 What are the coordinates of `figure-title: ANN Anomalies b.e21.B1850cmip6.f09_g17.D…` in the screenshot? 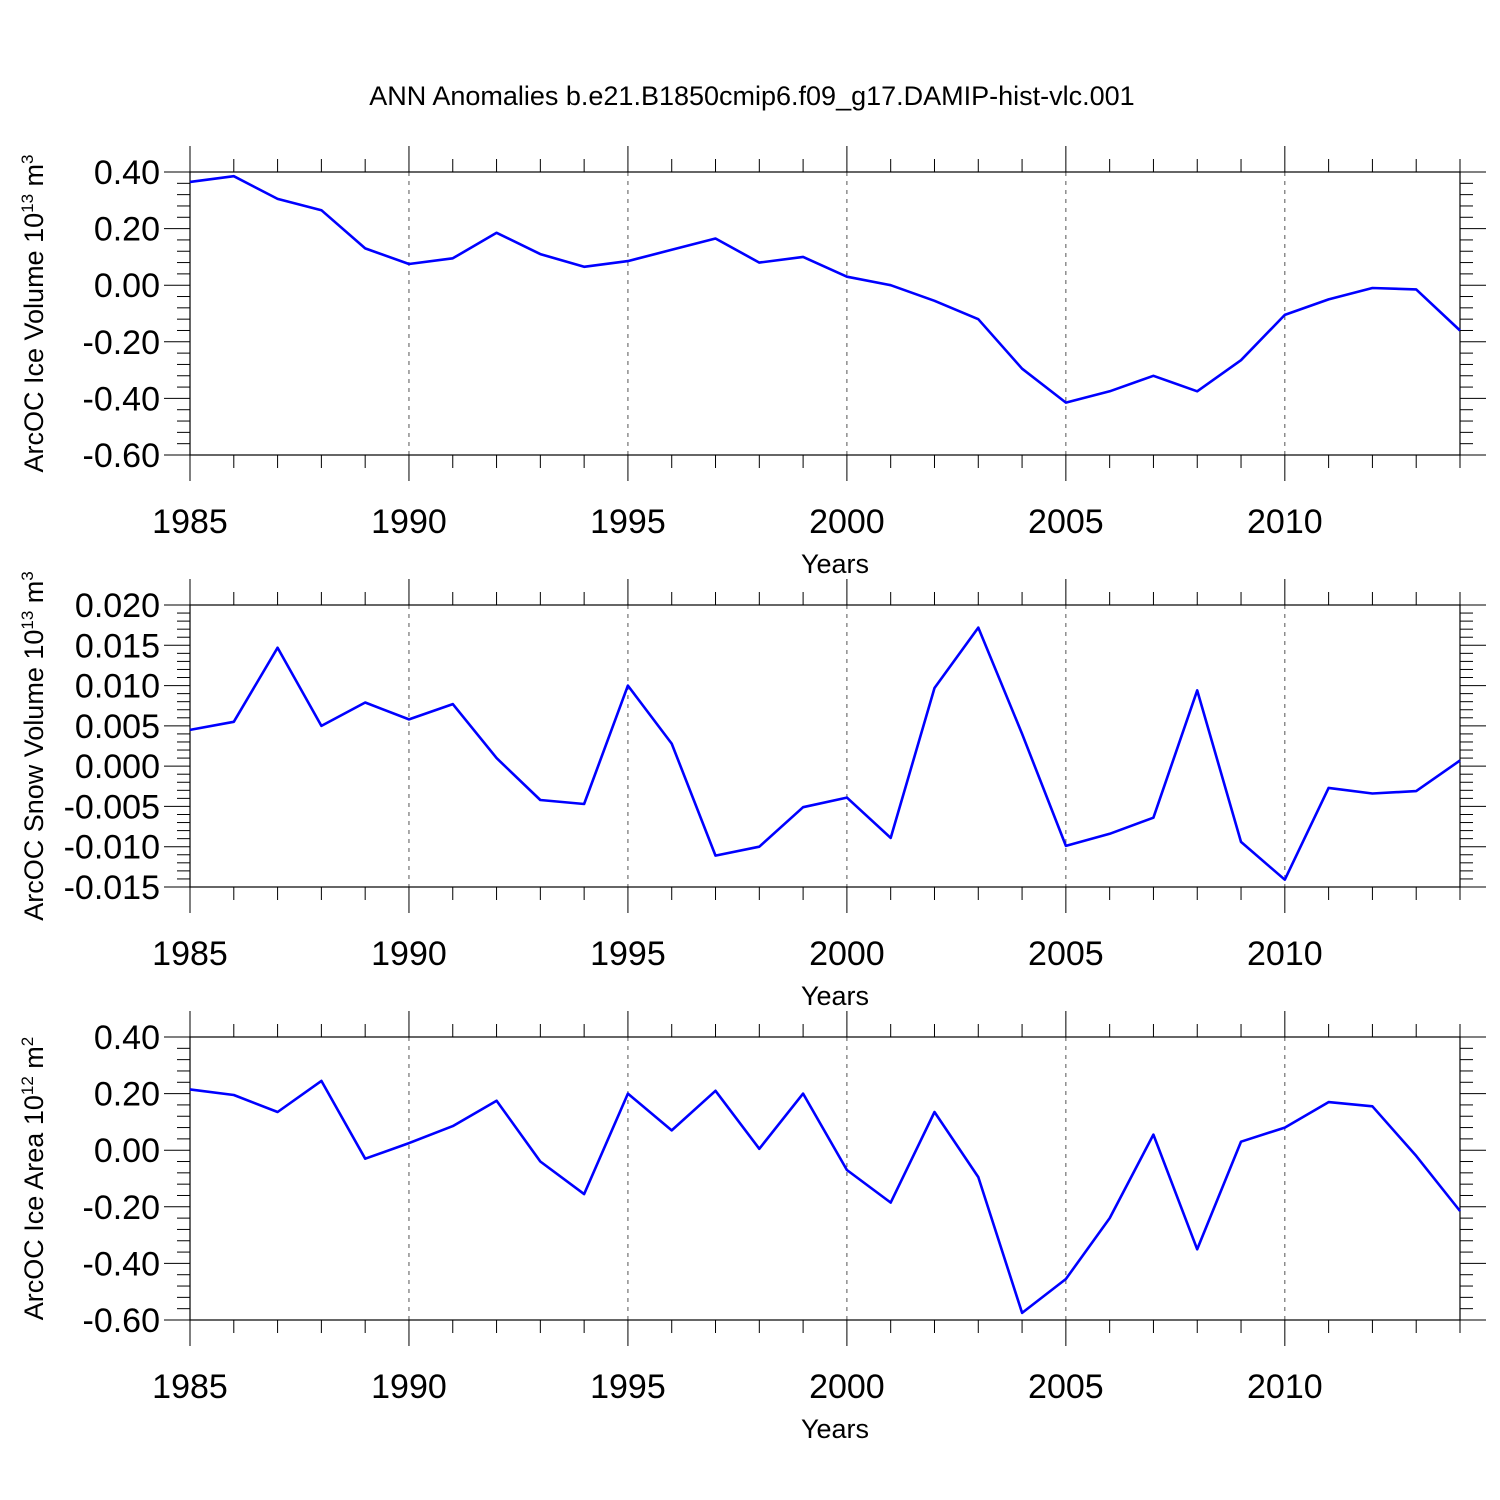 It's located at (751, 96).